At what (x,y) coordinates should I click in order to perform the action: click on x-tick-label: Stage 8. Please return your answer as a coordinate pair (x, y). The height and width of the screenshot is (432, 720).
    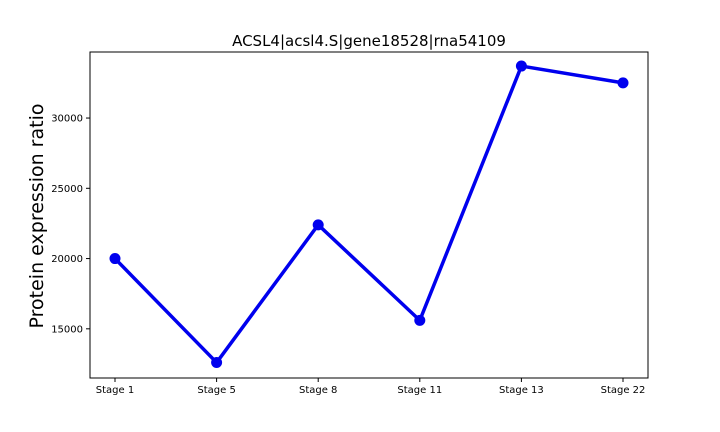
    Looking at the image, I should click on (318, 390).